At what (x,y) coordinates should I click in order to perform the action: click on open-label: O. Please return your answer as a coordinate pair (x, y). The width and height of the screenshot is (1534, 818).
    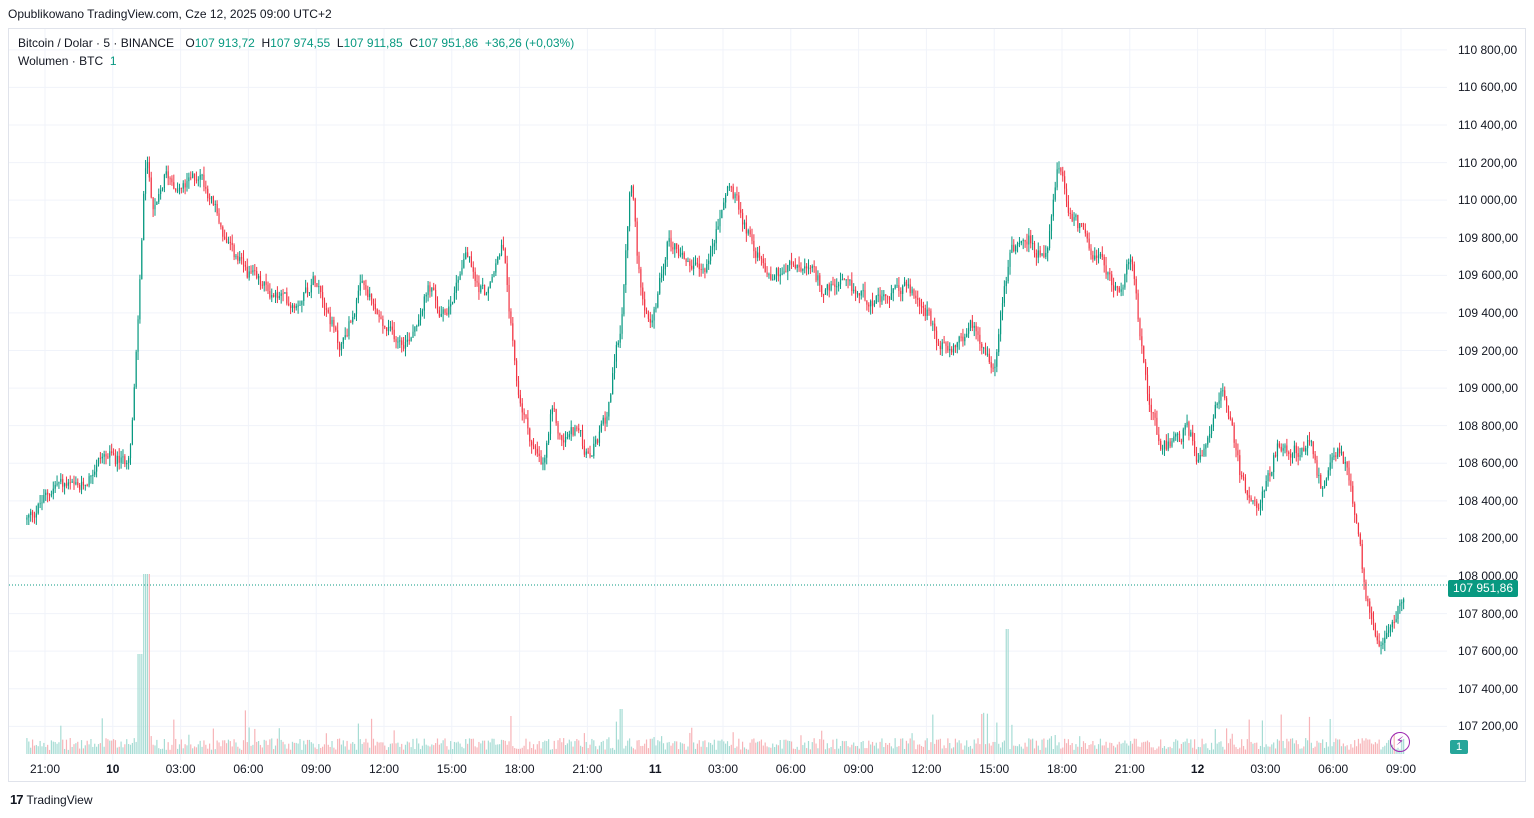
    Looking at the image, I should click on (190, 43).